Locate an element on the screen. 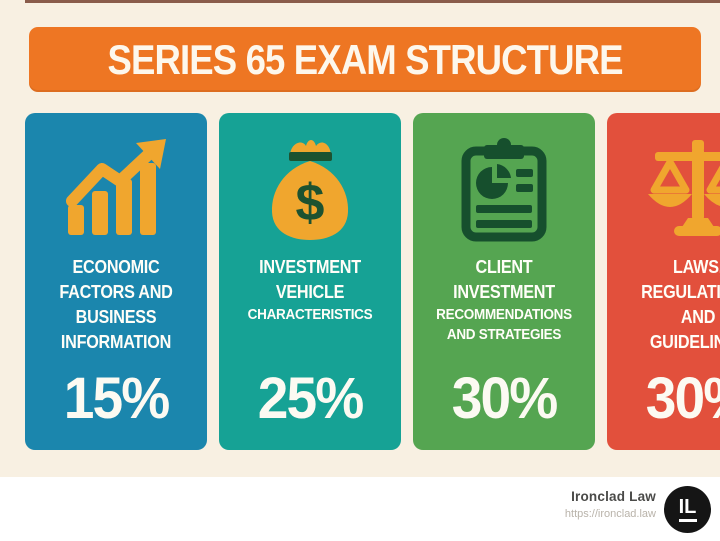  money-bag-icon: $ is located at coordinates (310, 189).